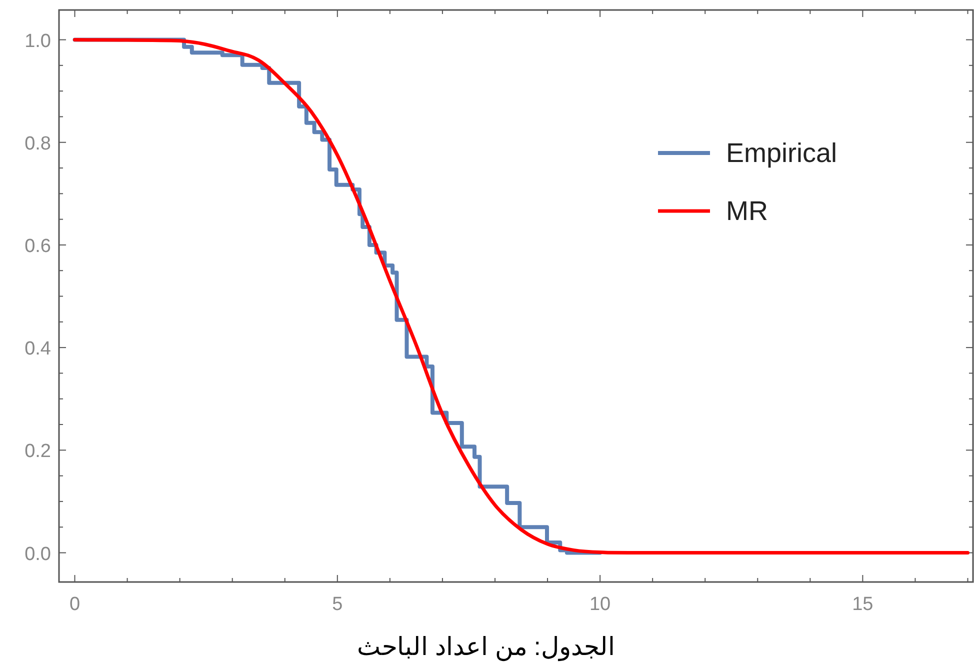 Image resolution: width=974 pixels, height=665 pixels. Describe the element at coordinates (37, 451) in the screenshot. I see `y-tick-label: 0.2` at that location.